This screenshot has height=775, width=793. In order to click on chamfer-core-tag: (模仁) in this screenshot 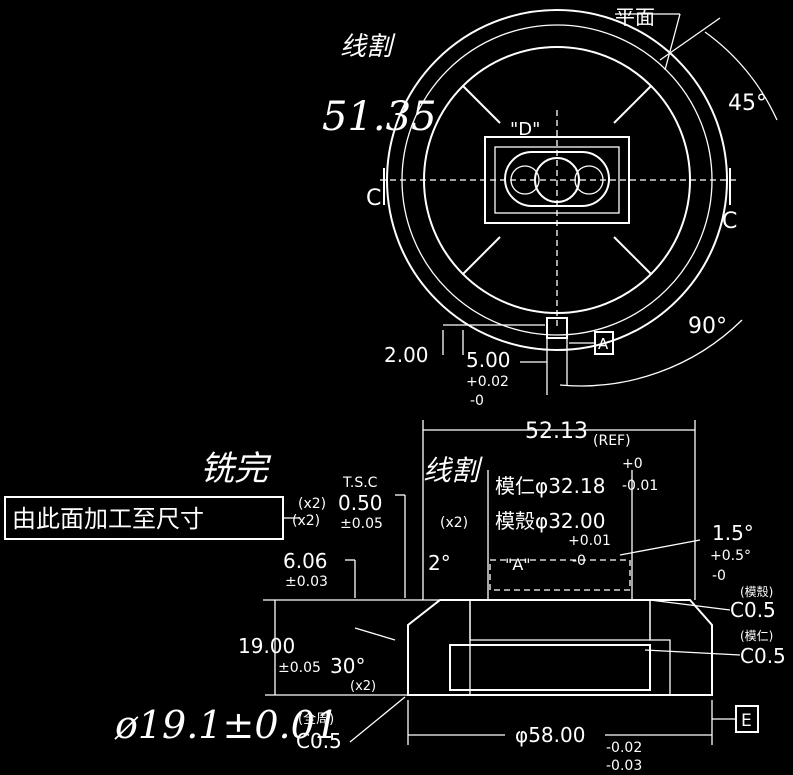, I will do `click(756, 636)`.